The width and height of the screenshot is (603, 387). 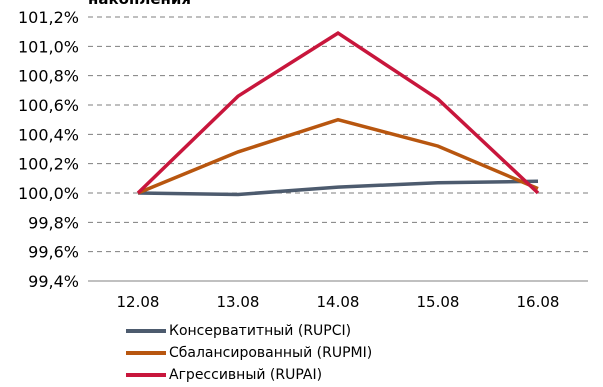 I want to click on legend-label: Консерватитный (RUPCI), so click(x=260, y=331).